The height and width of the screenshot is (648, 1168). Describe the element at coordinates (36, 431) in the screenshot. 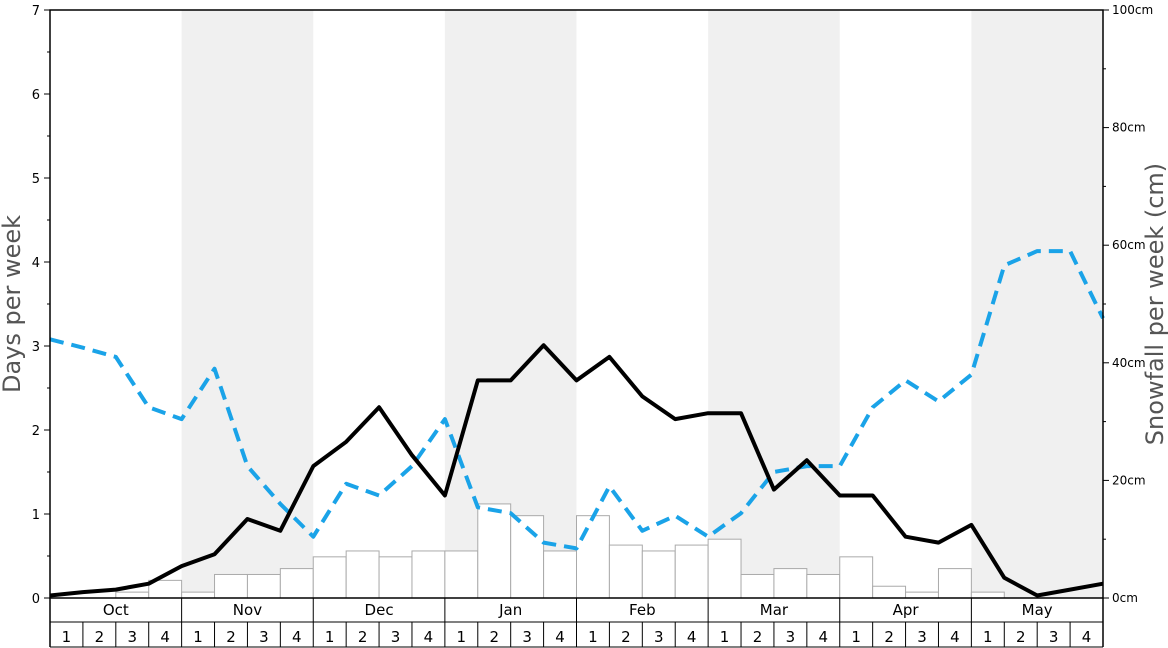

I see `left-tick-label: 2` at that location.